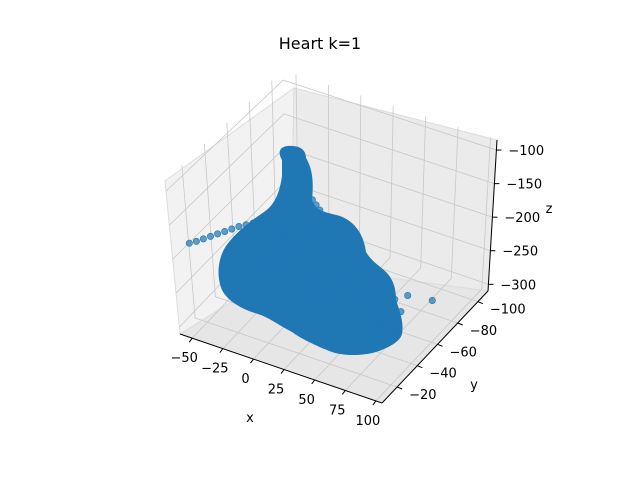 The height and width of the screenshot is (480, 640). I want to click on x-tick-label: 25, so click(276, 390).